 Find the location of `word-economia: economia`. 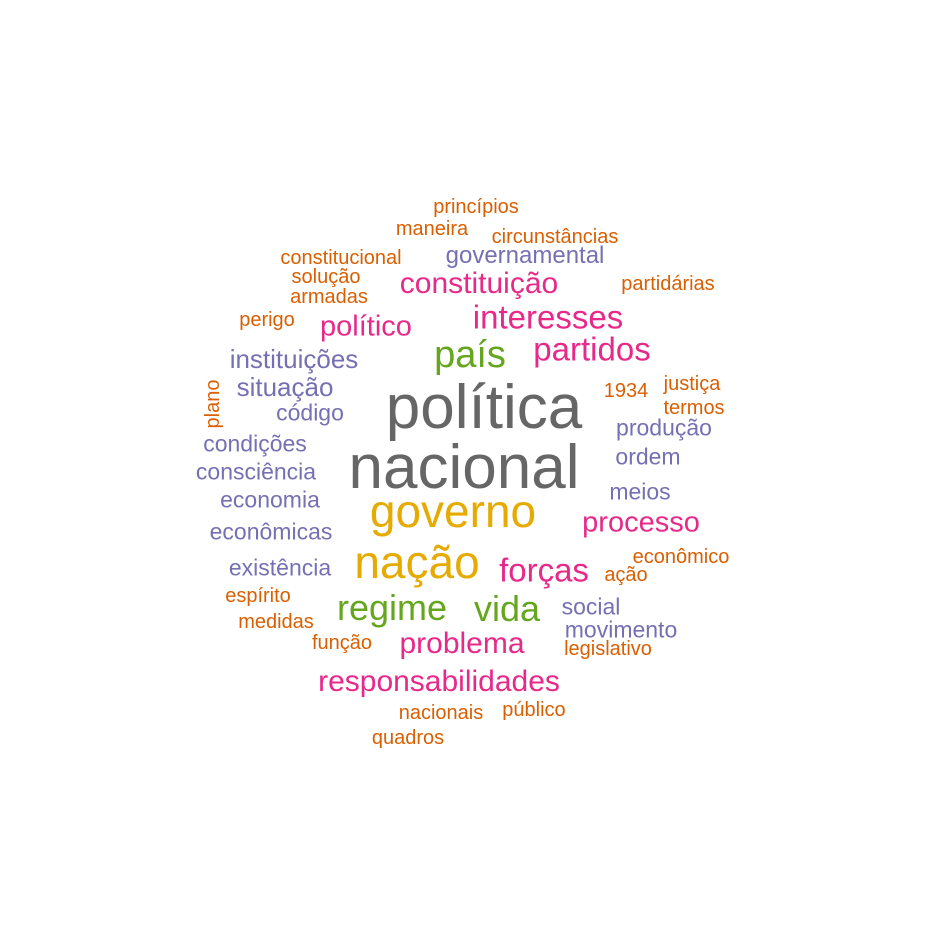

word-economia: economia is located at coordinates (270, 499).